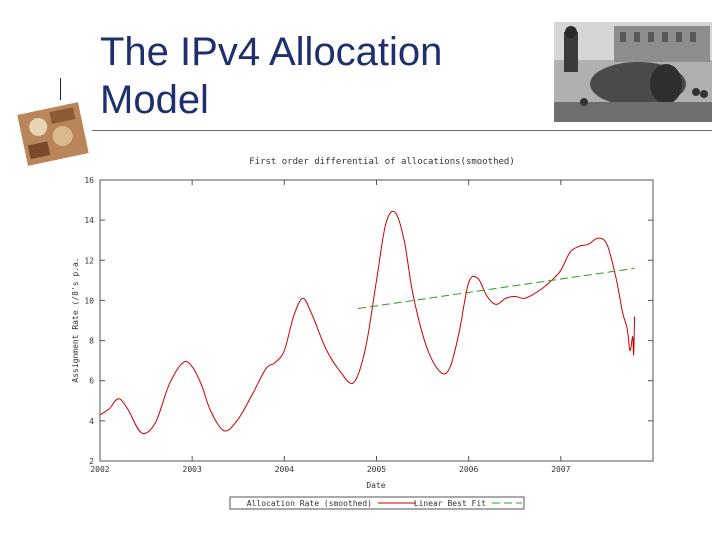  What do you see at coordinates (271, 52) in the screenshot?
I see `slide-title-line-1: The IPv4 Allocation` at bounding box center [271, 52].